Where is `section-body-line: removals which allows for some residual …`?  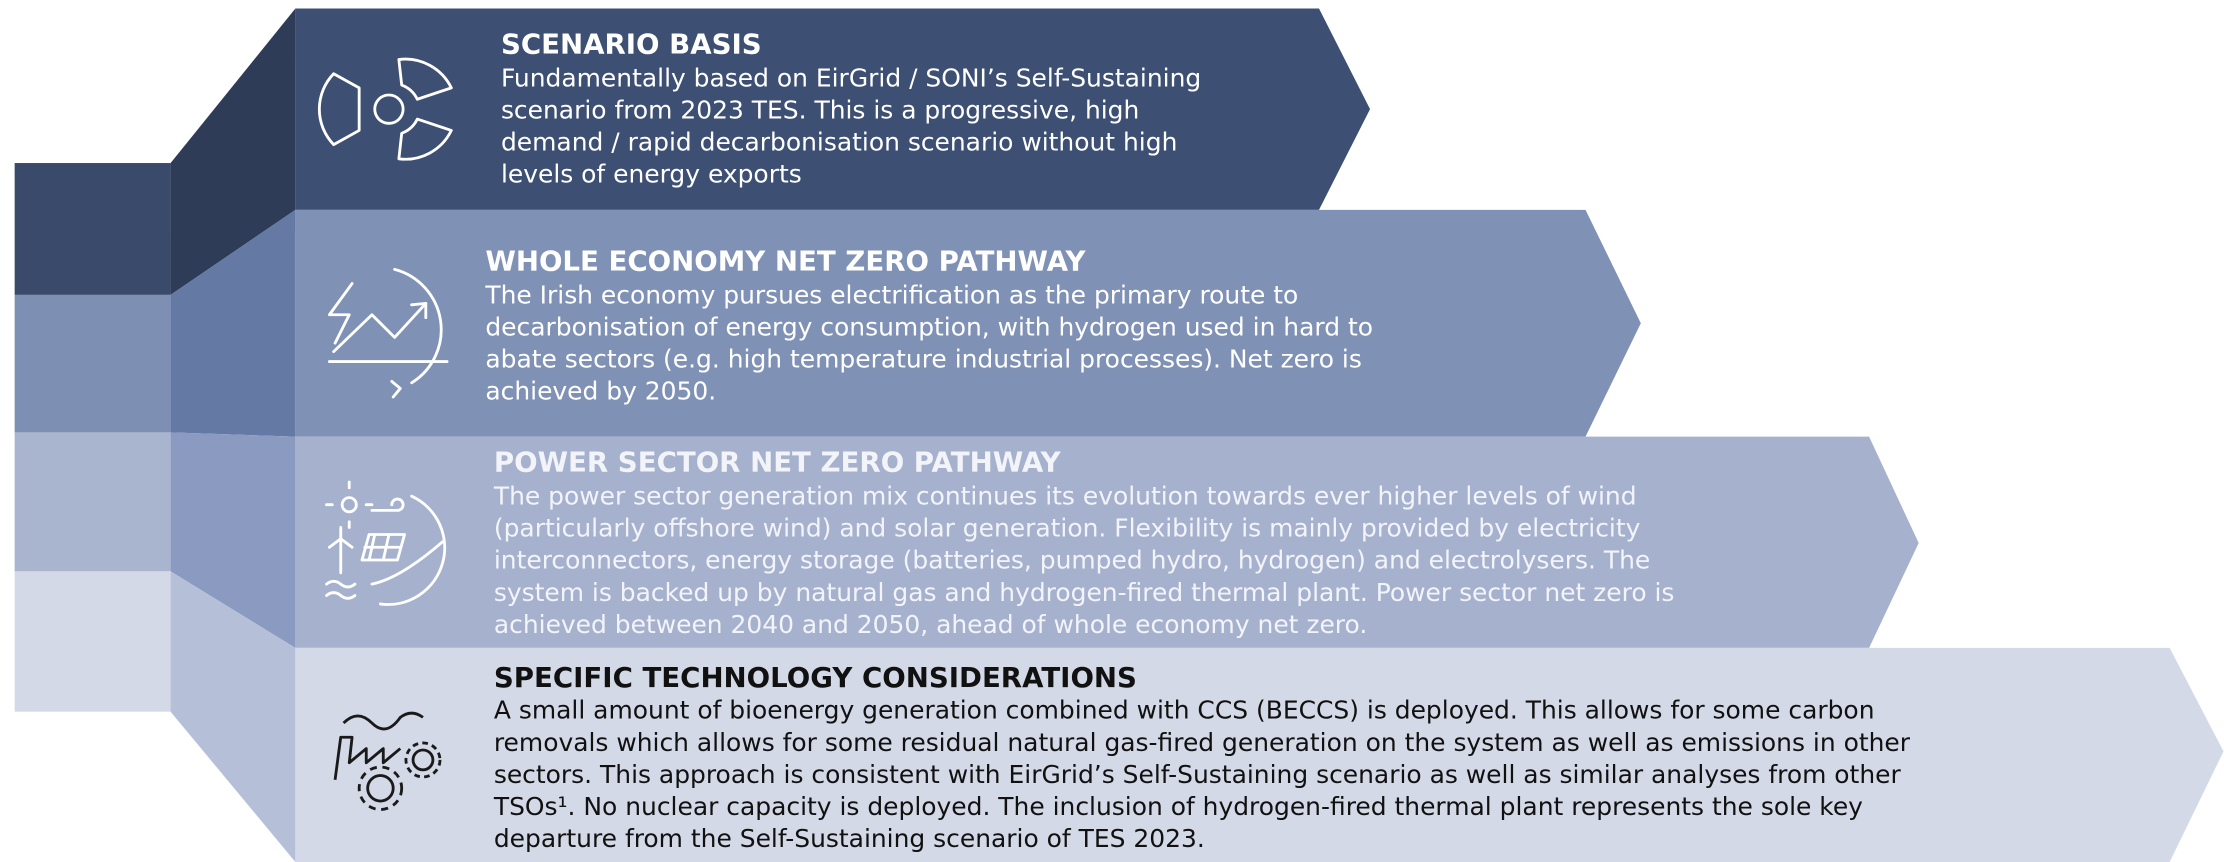
section-body-line: removals which allows for some residual … is located at coordinates (1202, 742).